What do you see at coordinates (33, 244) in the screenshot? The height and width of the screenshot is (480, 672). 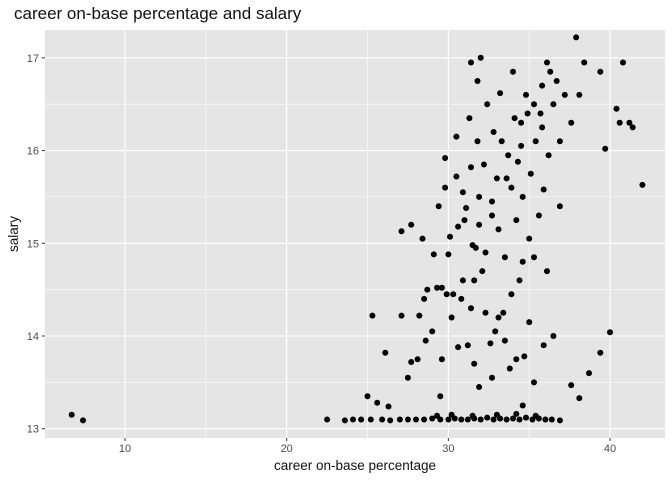 I see `y-tick-label: 15` at bounding box center [33, 244].